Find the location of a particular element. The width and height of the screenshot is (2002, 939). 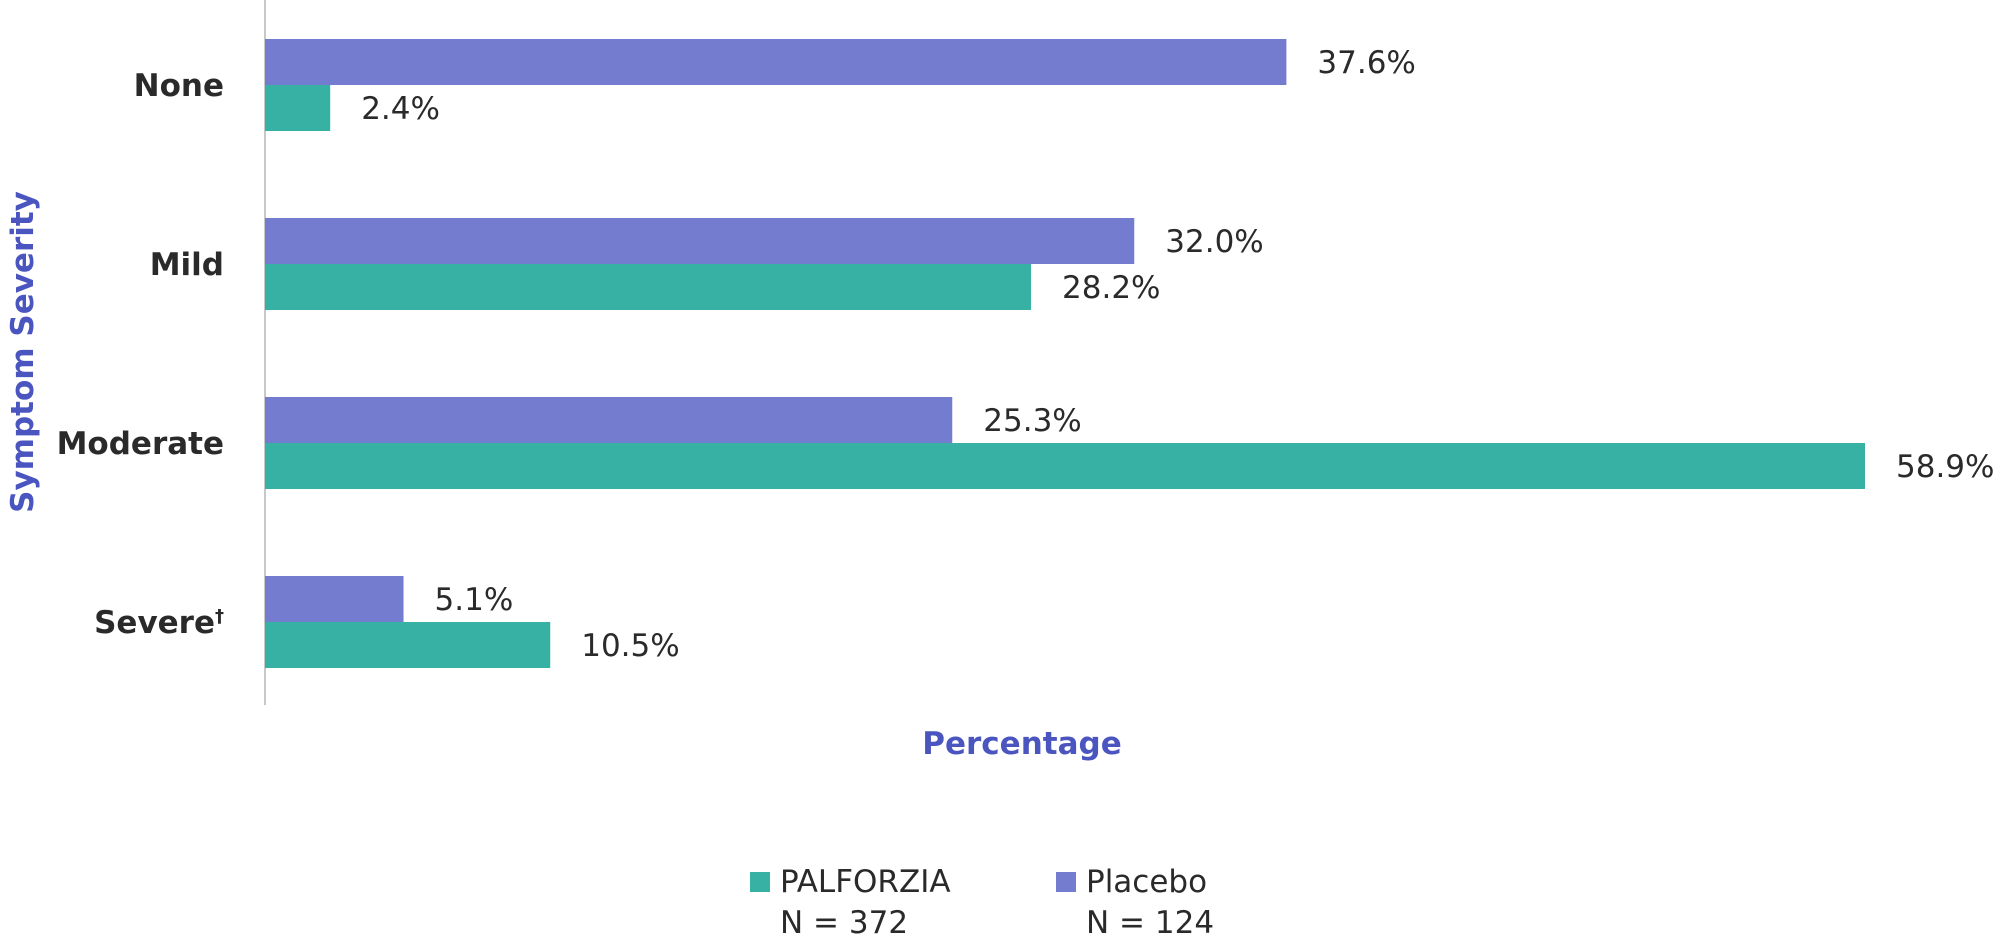

data-label-placebo-moderate: 25.3% is located at coordinates (1032, 421).